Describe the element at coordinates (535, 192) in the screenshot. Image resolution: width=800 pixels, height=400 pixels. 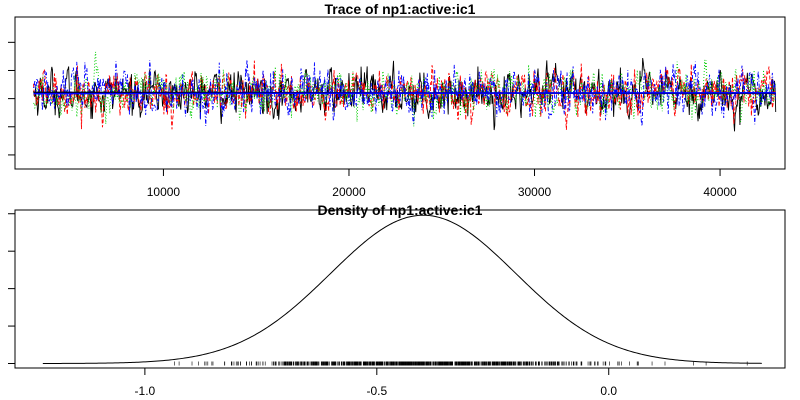
I see `trace-x-tick-label: 30000` at that location.